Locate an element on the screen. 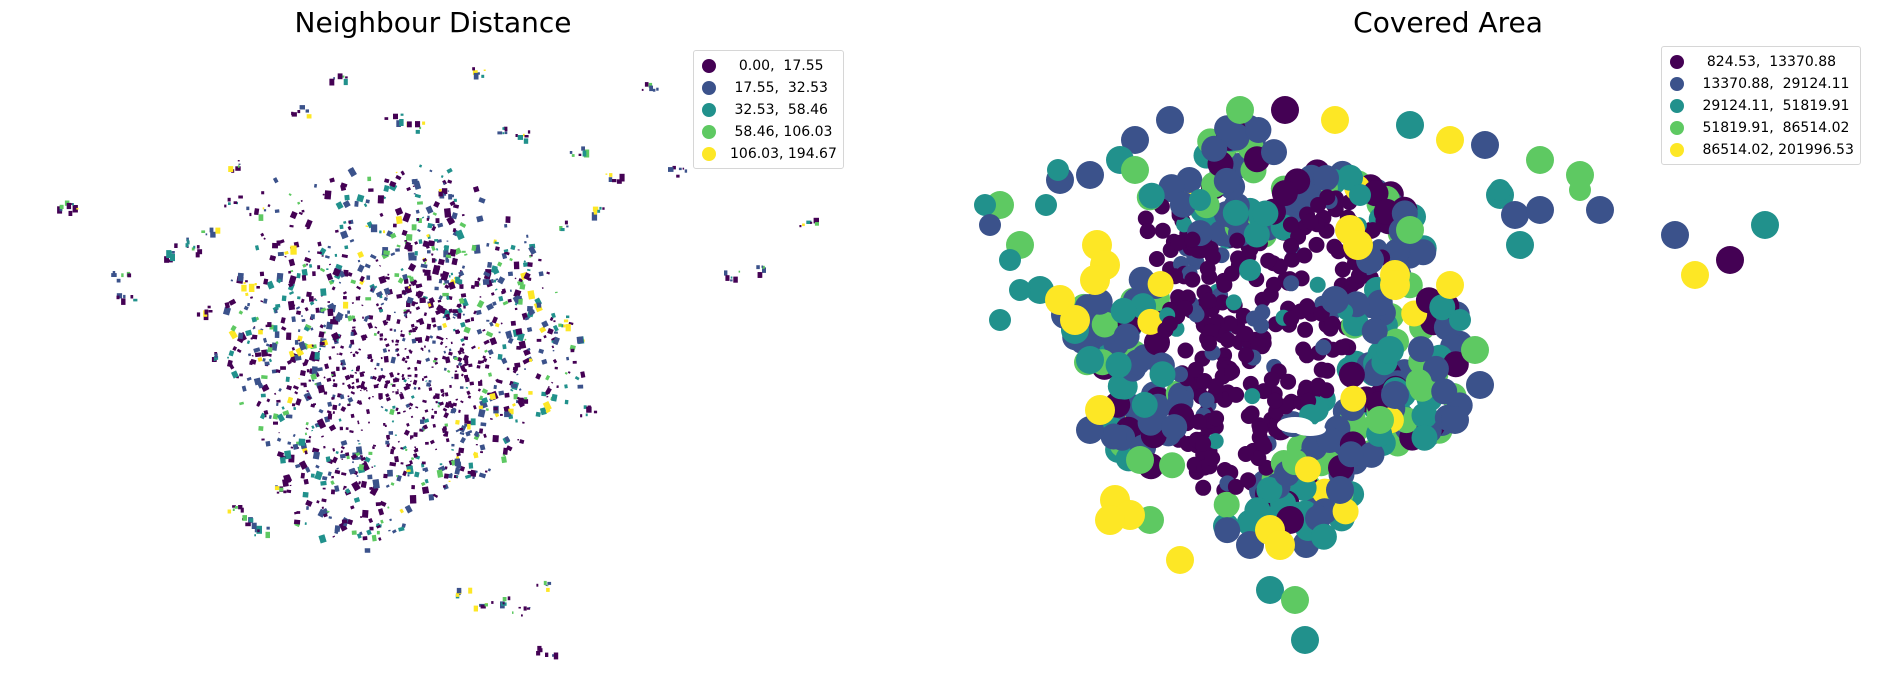  covered-area-title: Covered Area is located at coordinates (1448, 22).